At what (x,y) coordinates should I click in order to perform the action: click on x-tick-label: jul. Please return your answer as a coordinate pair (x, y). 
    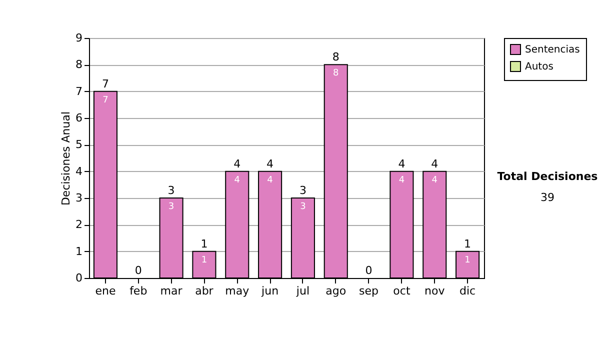
    Looking at the image, I should click on (302, 291).